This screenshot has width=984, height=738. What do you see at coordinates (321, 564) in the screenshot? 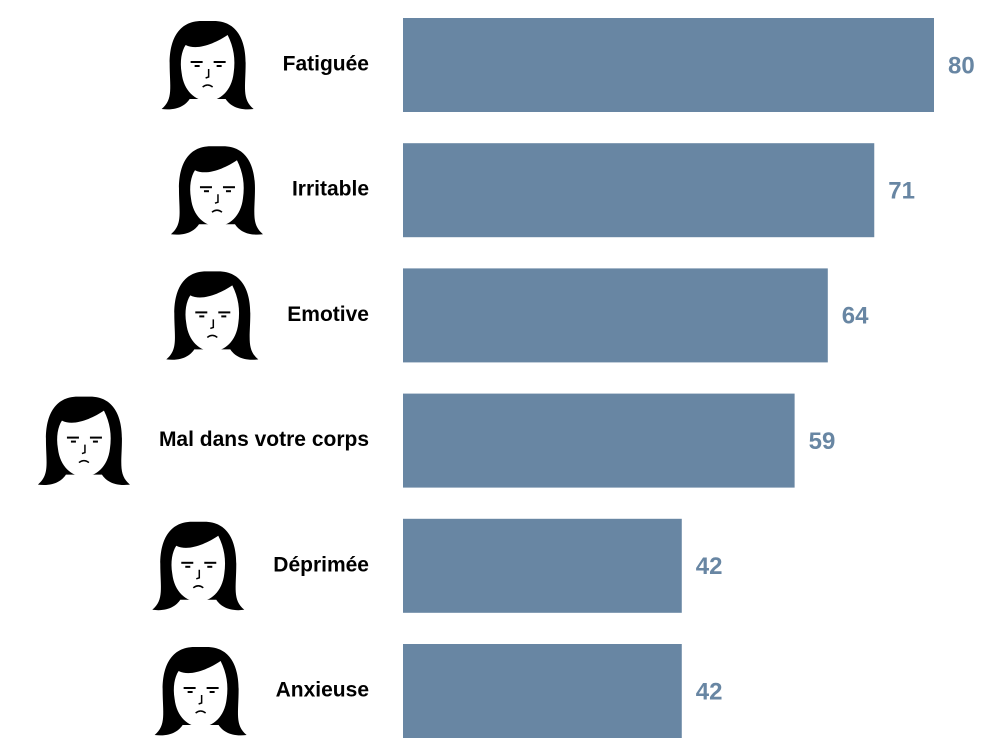
I see `category-label: Déprimée` at bounding box center [321, 564].